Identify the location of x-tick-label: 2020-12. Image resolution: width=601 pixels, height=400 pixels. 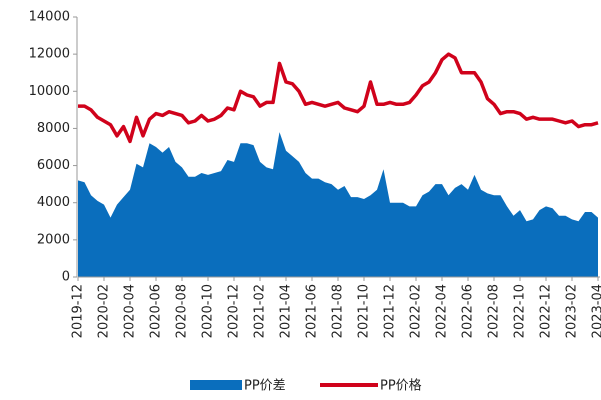
(234, 311).